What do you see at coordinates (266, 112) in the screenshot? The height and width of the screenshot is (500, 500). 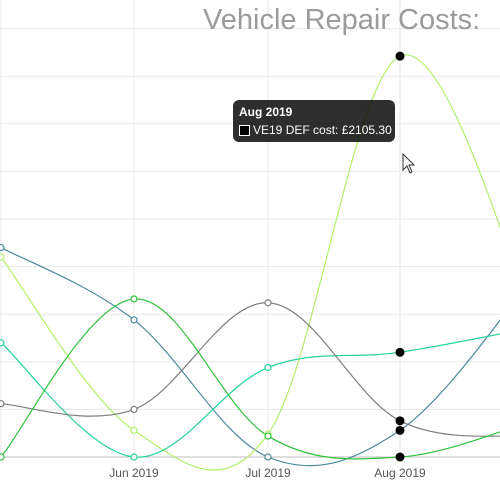 I see `tooltip-title: Aug 2019` at bounding box center [266, 112].